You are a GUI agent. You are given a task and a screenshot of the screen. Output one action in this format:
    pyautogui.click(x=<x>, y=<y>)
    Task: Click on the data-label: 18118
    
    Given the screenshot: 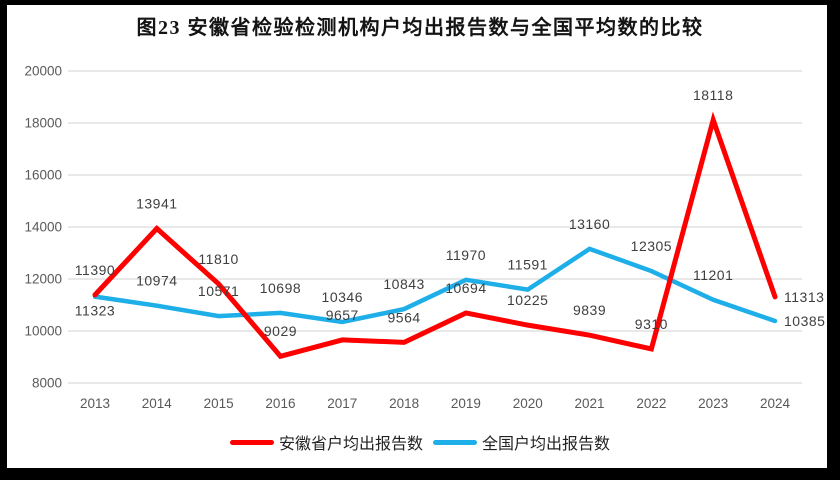 What is the action you would take?
    pyautogui.click(x=713, y=95)
    